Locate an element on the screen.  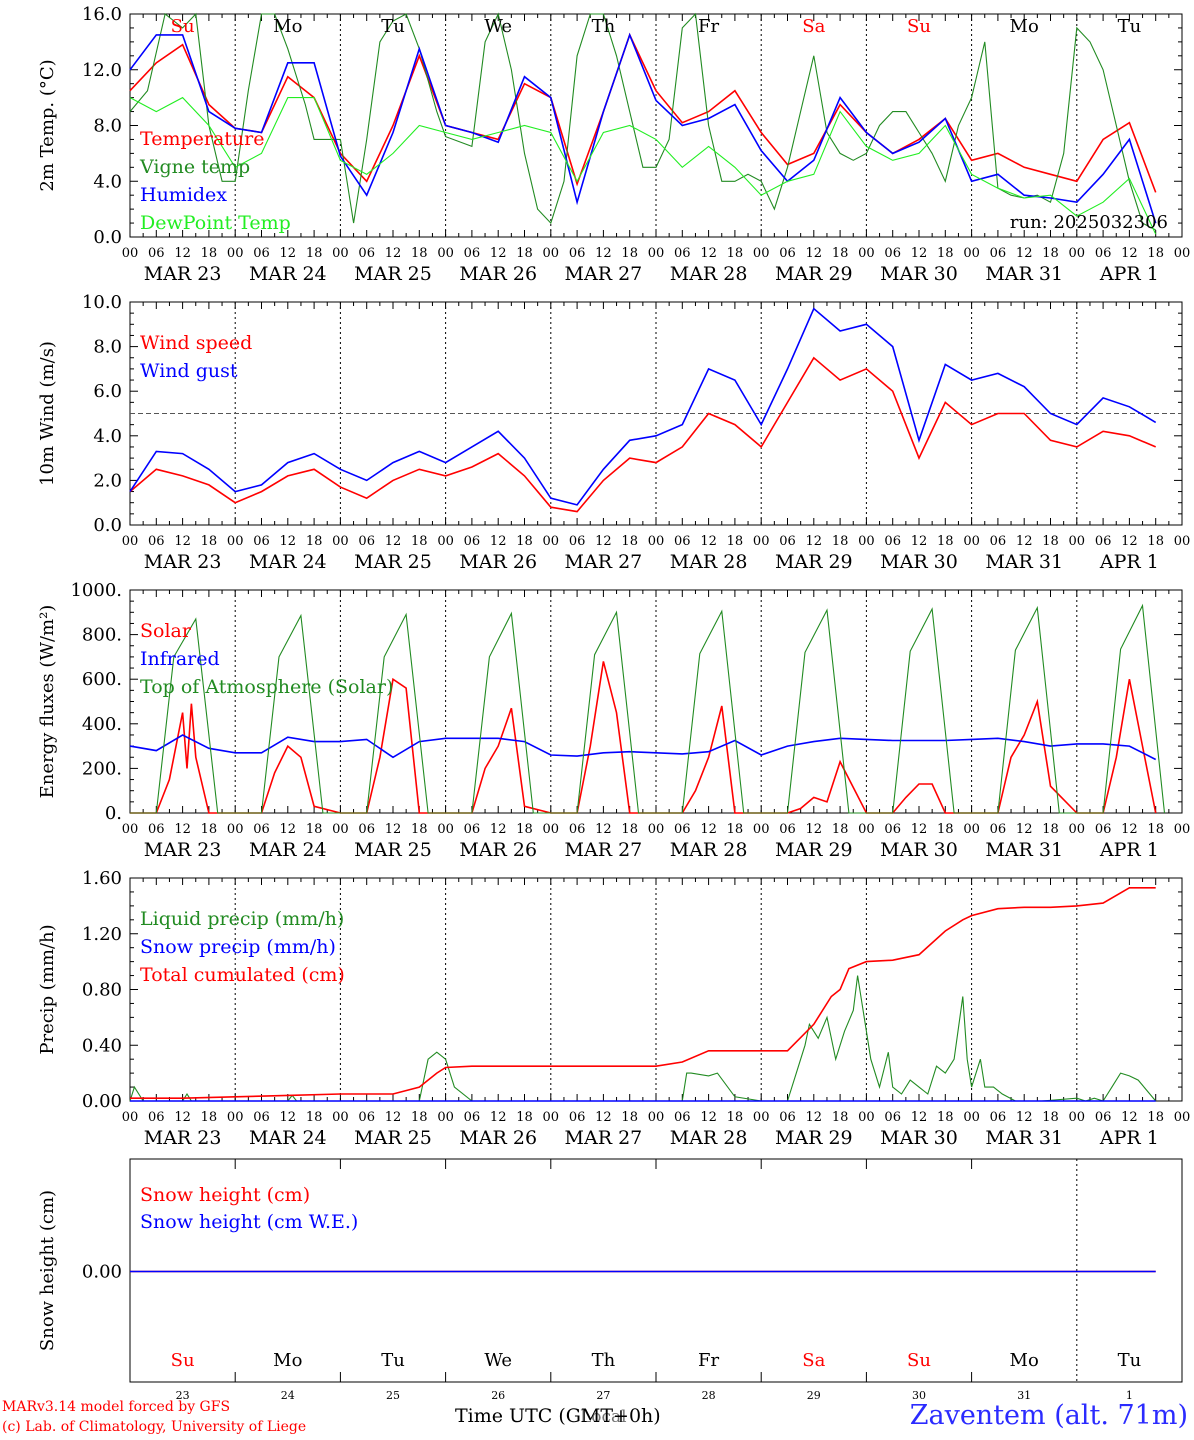
y-tick-label: 8.0 is located at coordinates (107, 347).